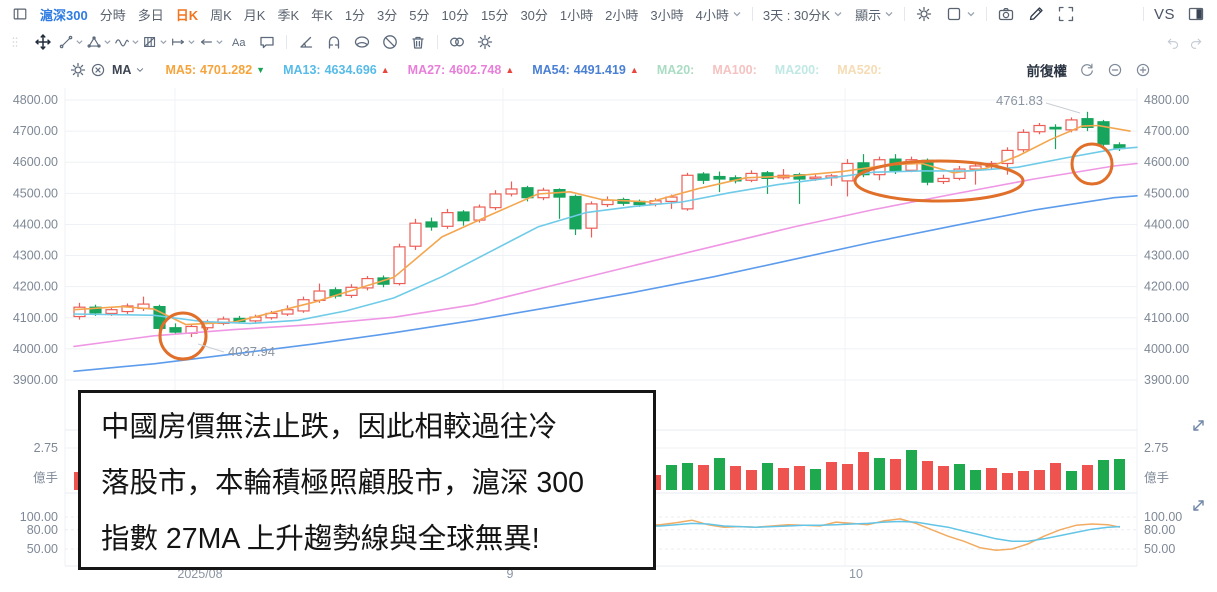 Image resolution: width=1217 pixels, height=592 pixels. I want to click on zoom-out-icon, so click(1115, 70).